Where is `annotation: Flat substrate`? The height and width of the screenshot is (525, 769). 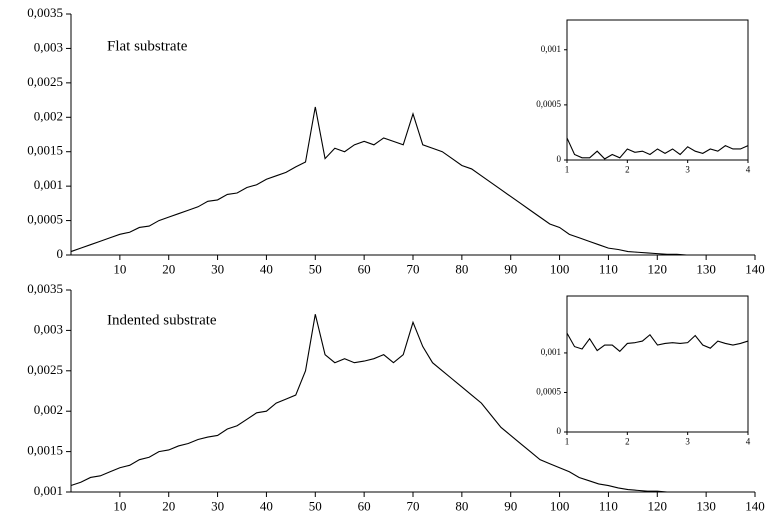
annotation: Flat substrate is located at coordinates (147, 46).